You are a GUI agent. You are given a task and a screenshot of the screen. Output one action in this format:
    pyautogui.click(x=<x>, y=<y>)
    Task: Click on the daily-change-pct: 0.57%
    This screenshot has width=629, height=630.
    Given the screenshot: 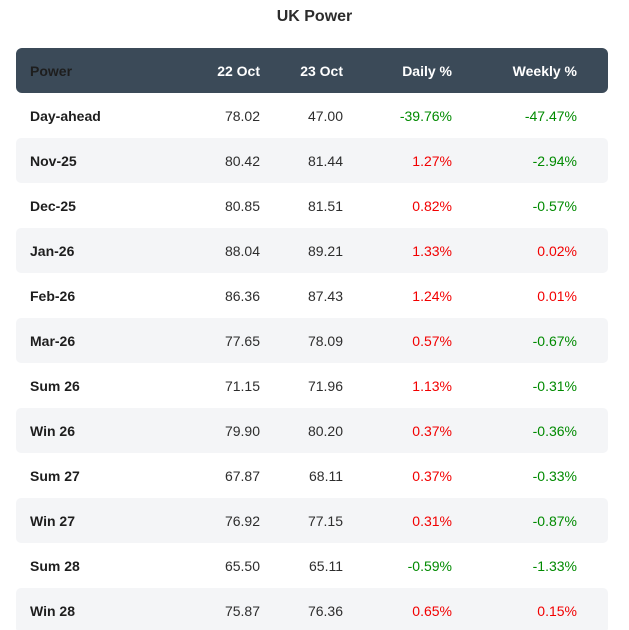 What is the action you would take?
    pyautogui.click(x=432, y=340)
    